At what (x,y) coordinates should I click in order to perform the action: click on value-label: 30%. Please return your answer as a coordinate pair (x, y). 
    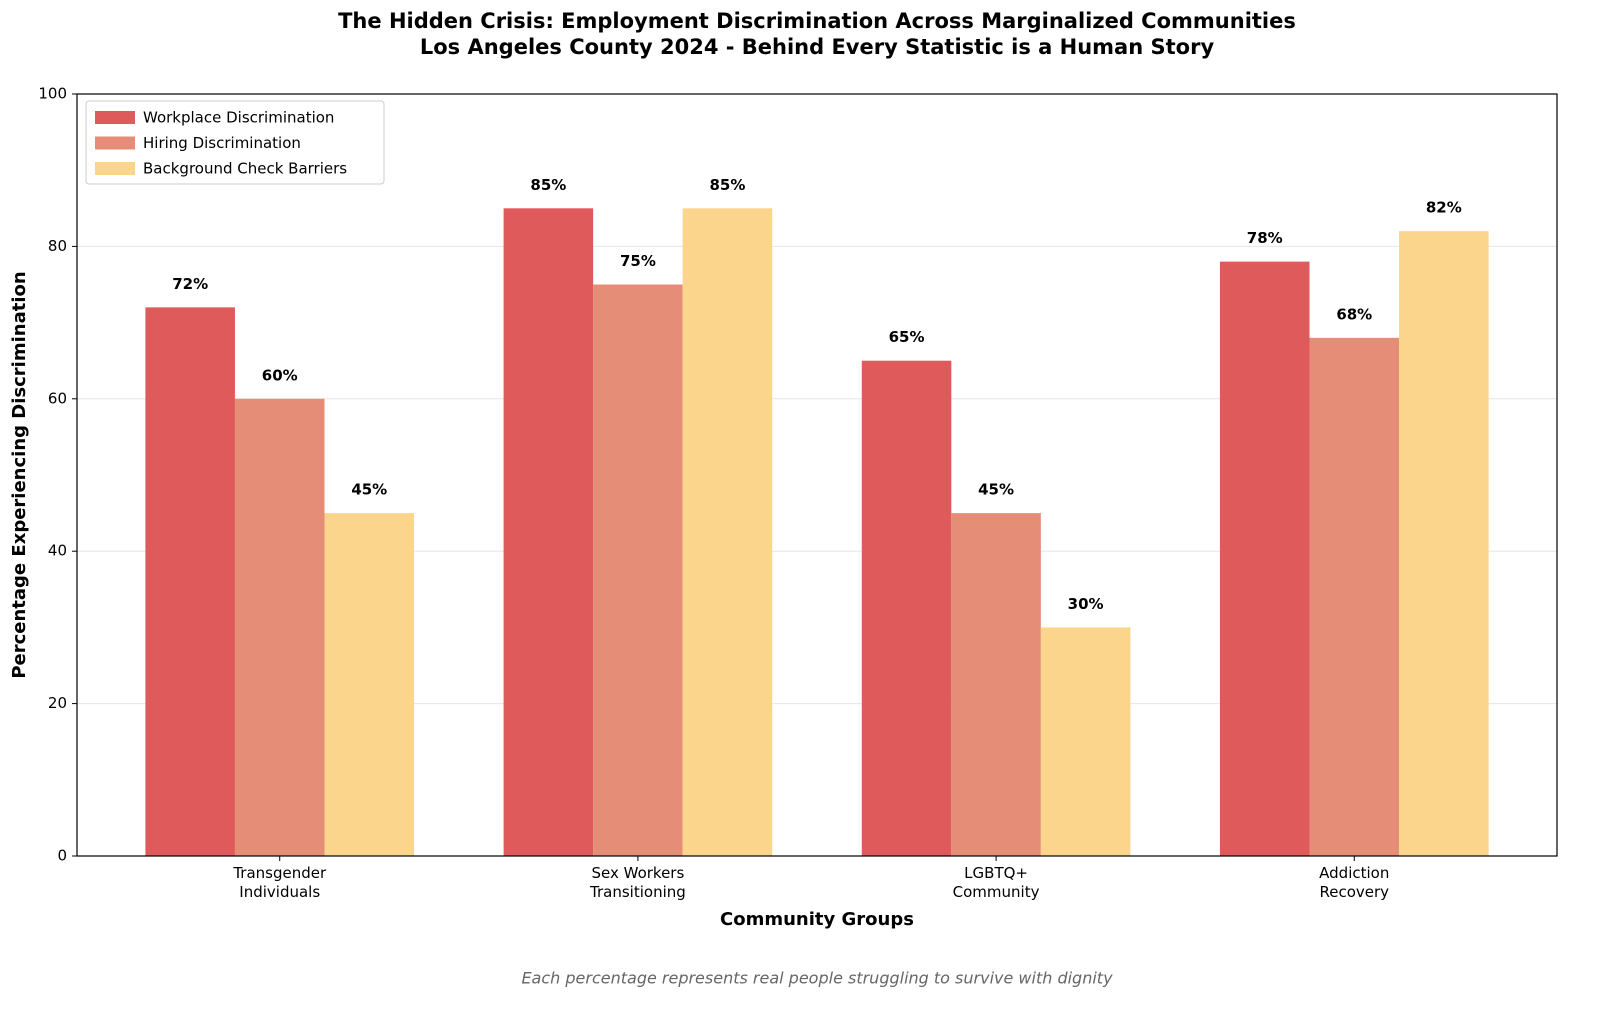
    Looking at the image, I should click on (1086, 604).